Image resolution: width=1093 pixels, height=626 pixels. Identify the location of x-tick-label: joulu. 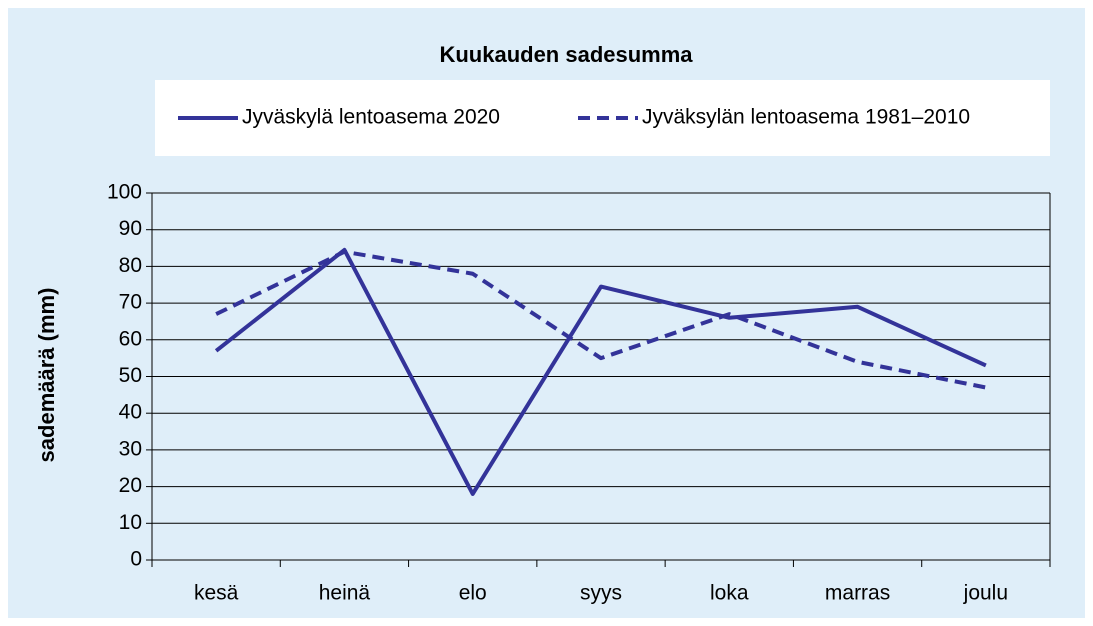
(985, 593).